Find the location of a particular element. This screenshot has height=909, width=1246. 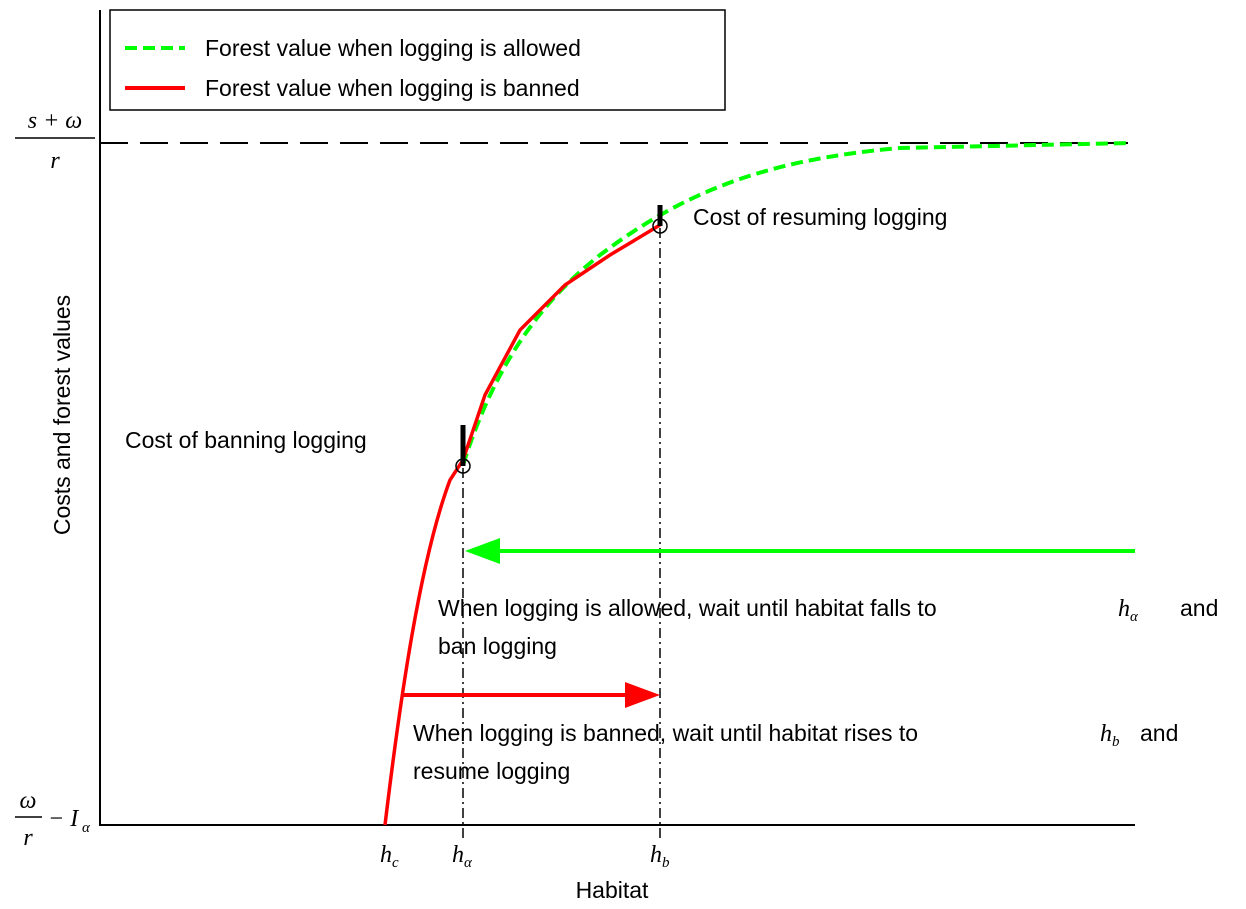

y-bottom-minus: − I is located at coordinates (63, 819).